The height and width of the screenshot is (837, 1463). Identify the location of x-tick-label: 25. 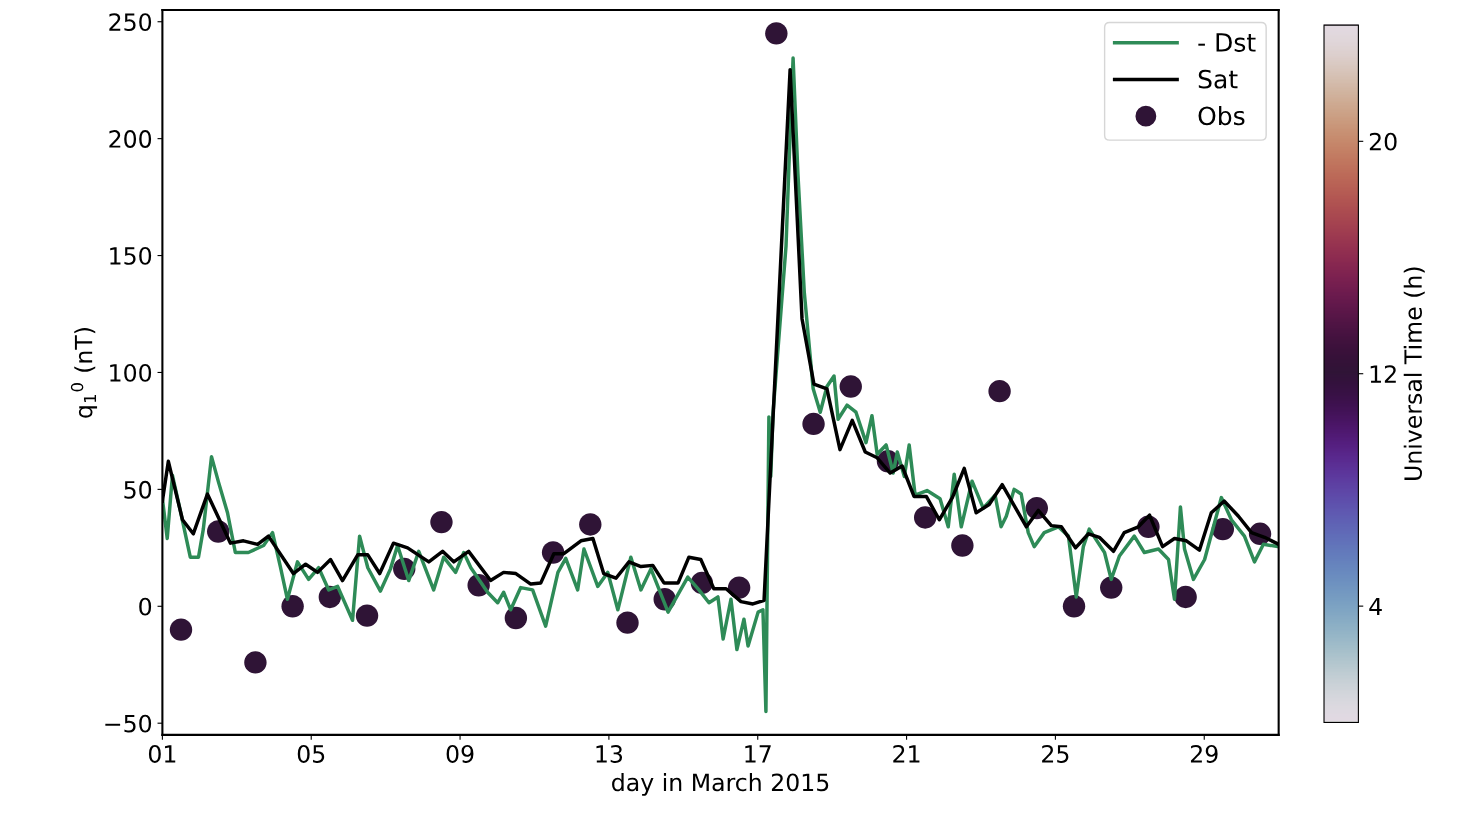
(1055, 754).